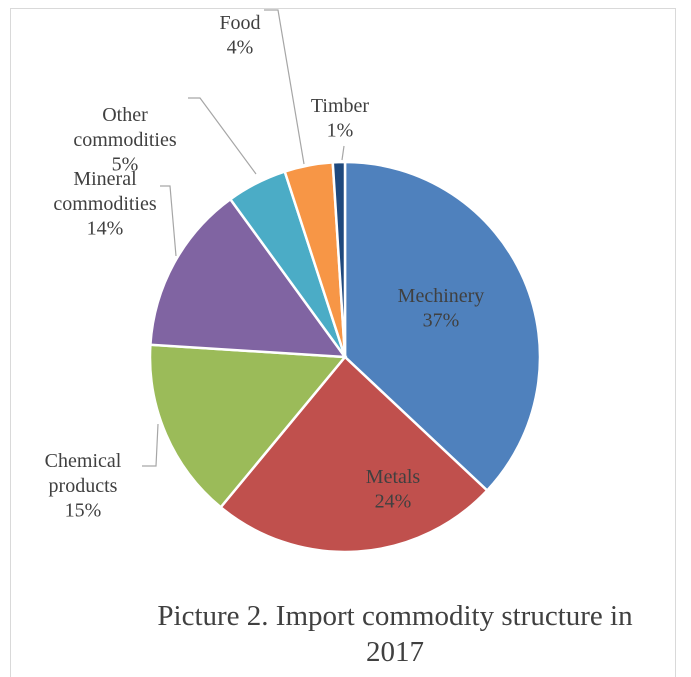 The height and width of the screenshot is (677, 691). I want to click on category-label: Food, so click(239, 23).